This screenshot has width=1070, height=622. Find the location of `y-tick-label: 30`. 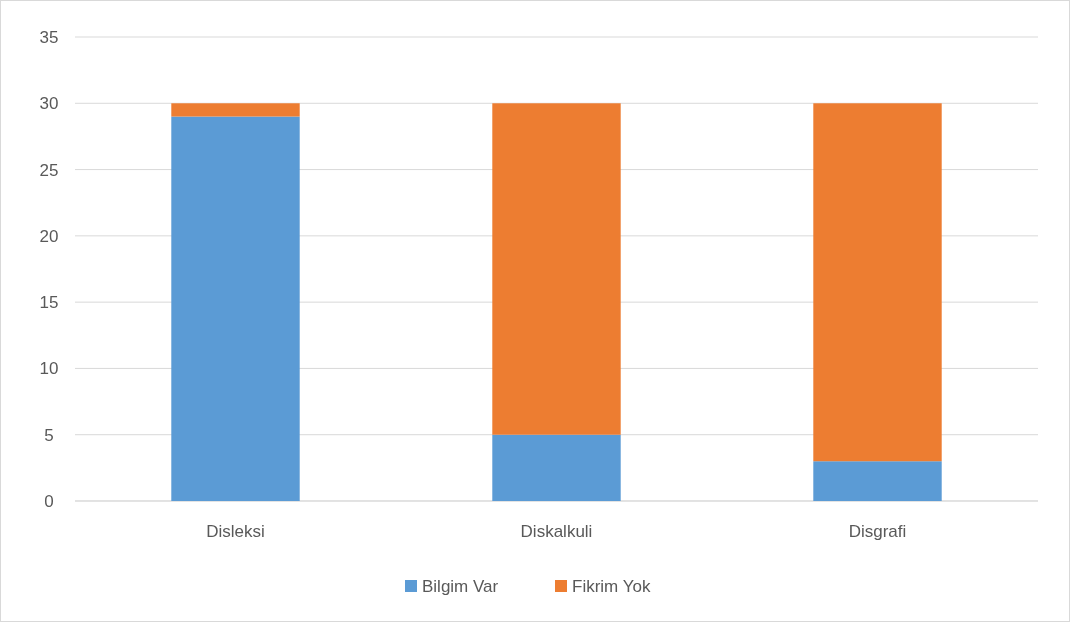

y-tick-label: 30 is located at coordinates (49, 104).